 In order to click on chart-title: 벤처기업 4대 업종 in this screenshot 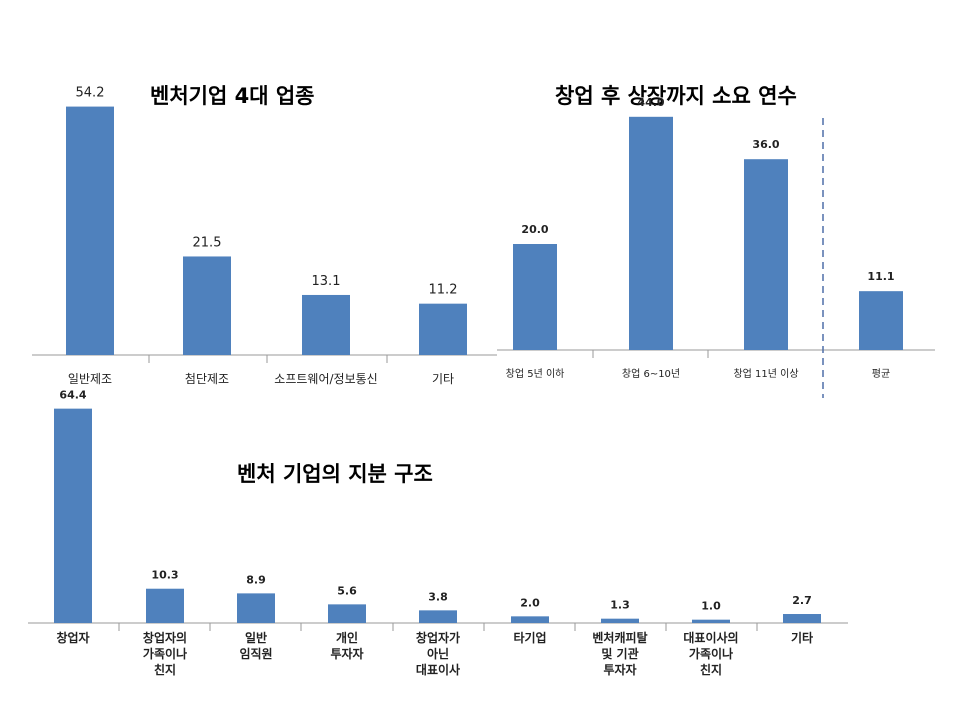, I will do `click(232, 96)`.